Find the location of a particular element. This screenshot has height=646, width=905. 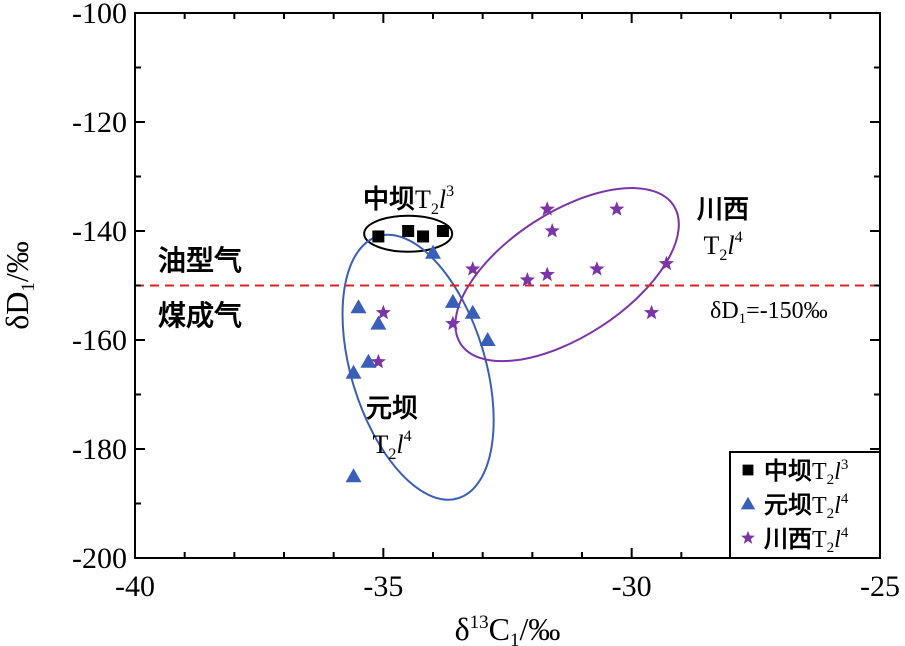

legend-label-0-sub: 2 is located at coordinates (831, 480).